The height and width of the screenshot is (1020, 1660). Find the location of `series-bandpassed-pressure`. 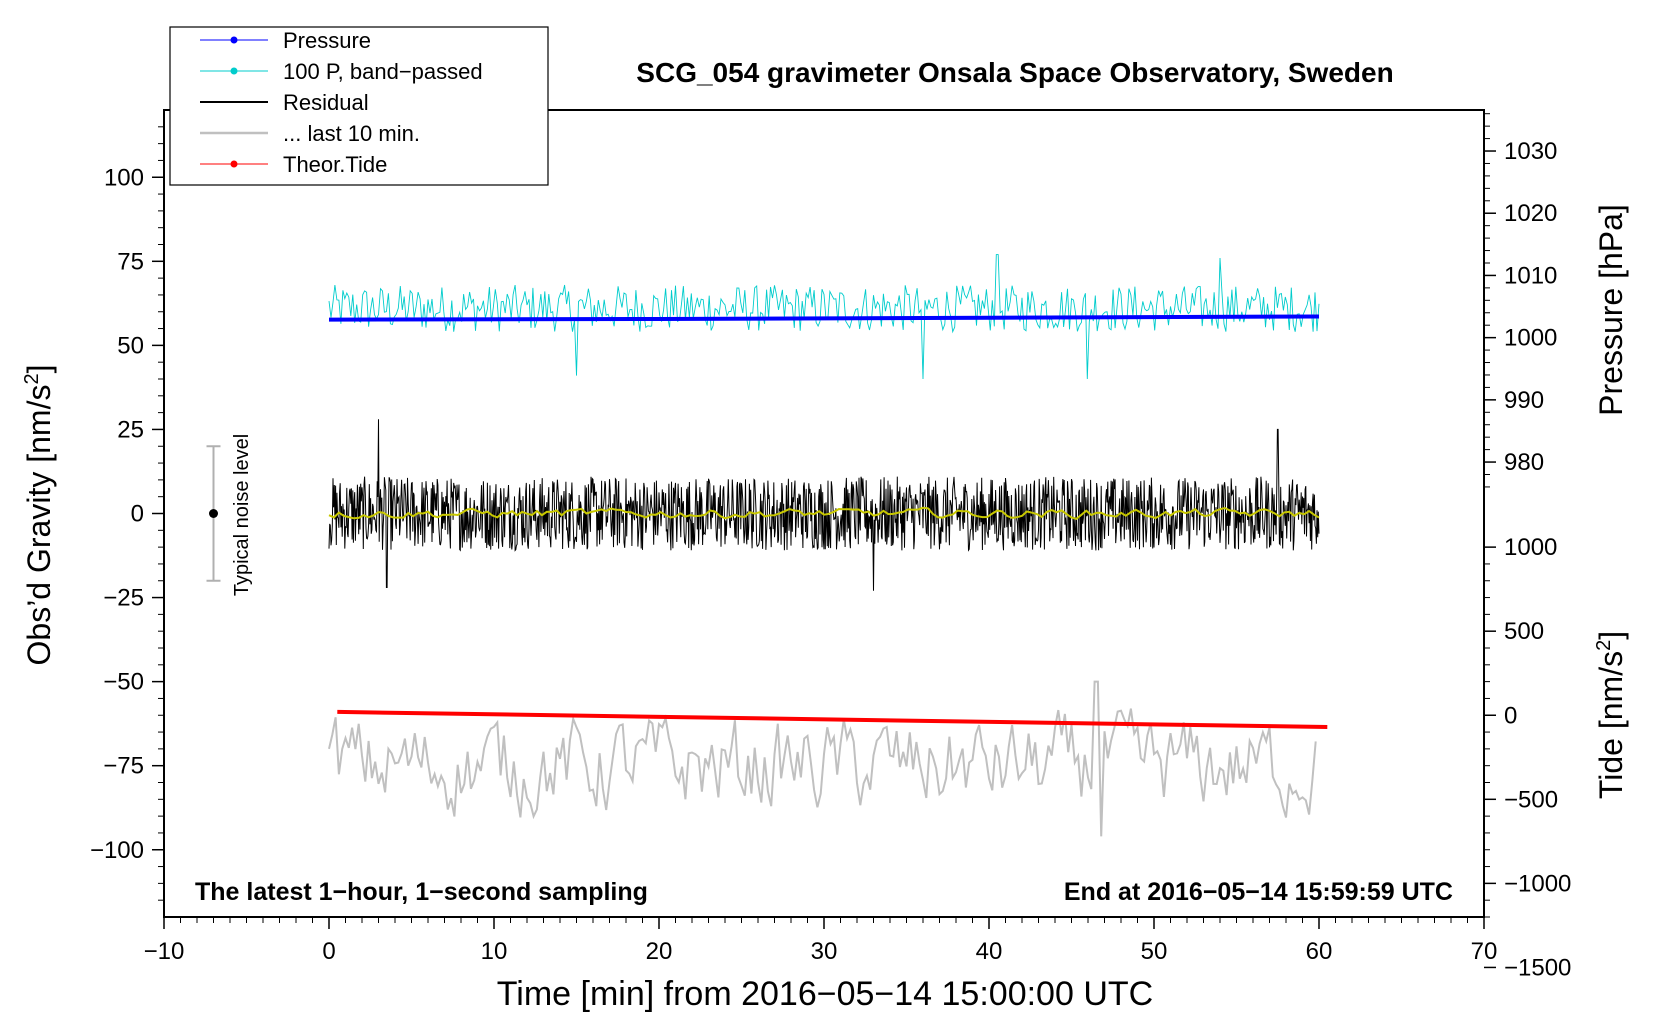

series-bandpassed-pressure is located at coordinates (824, 317).